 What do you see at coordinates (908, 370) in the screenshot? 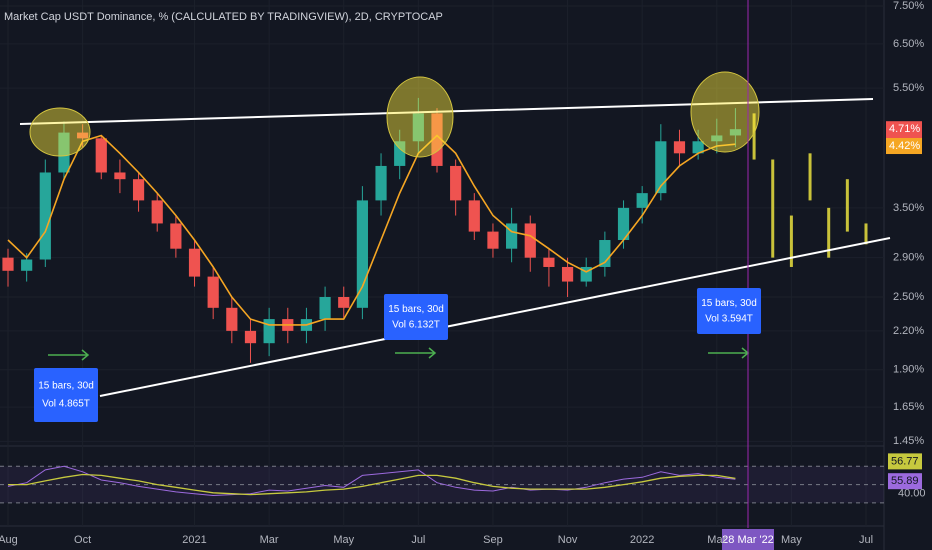
I see `y-tick-label: 1.90%` at bounding box center [908, 370].